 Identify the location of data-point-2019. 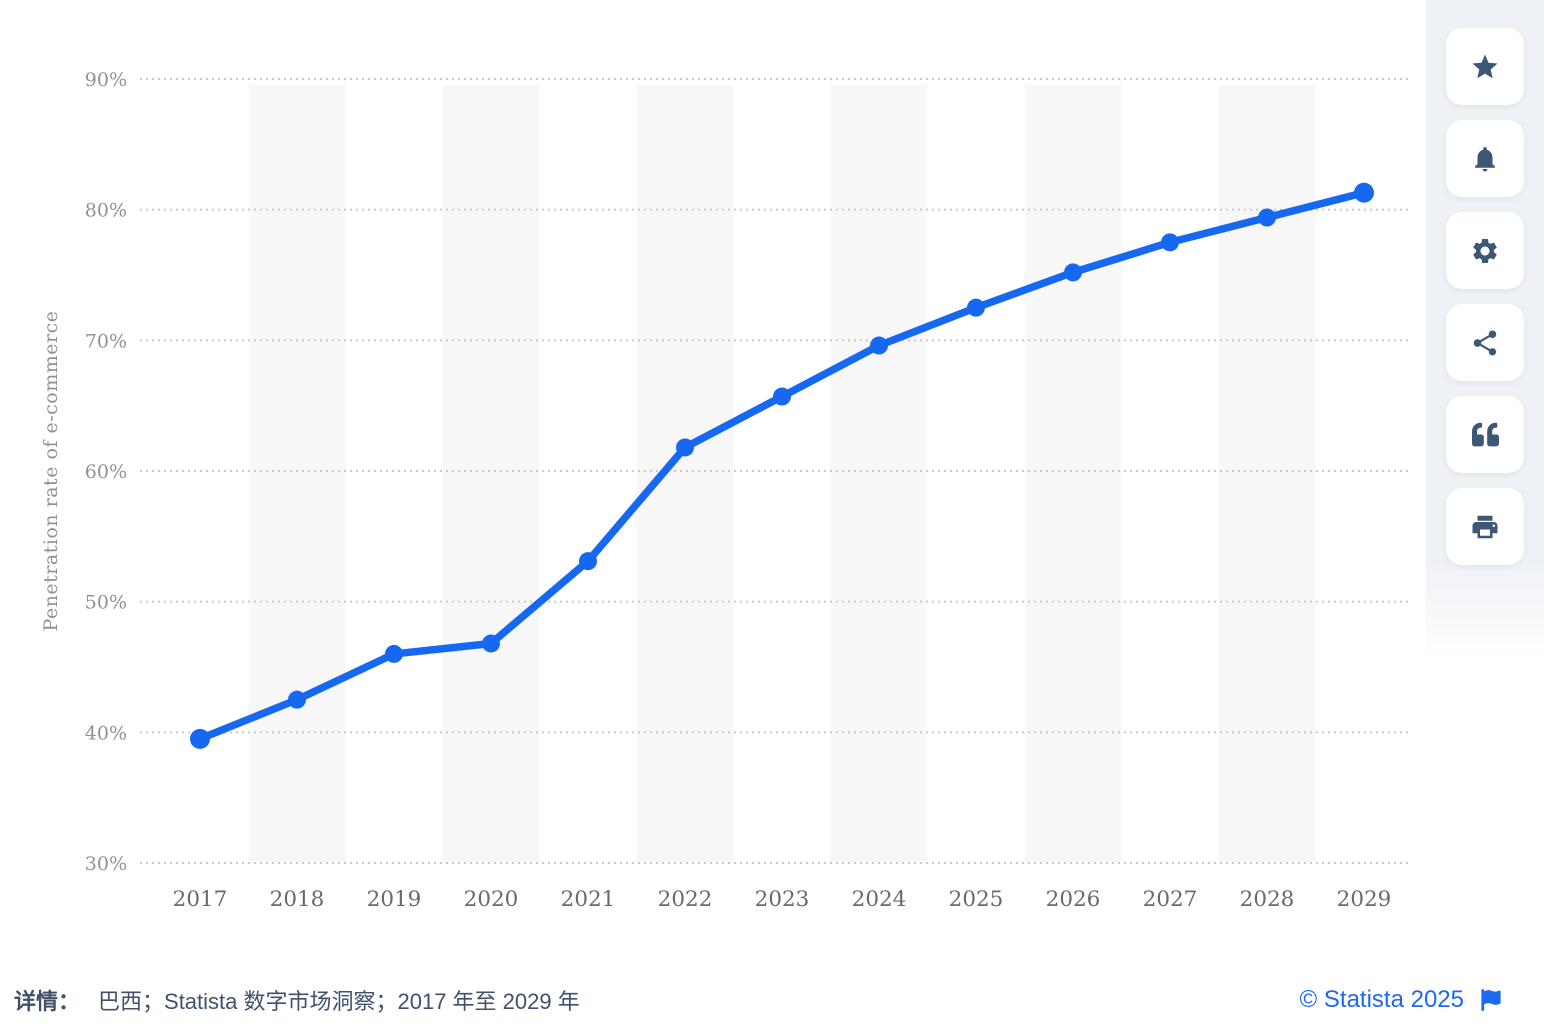
(394, 653).